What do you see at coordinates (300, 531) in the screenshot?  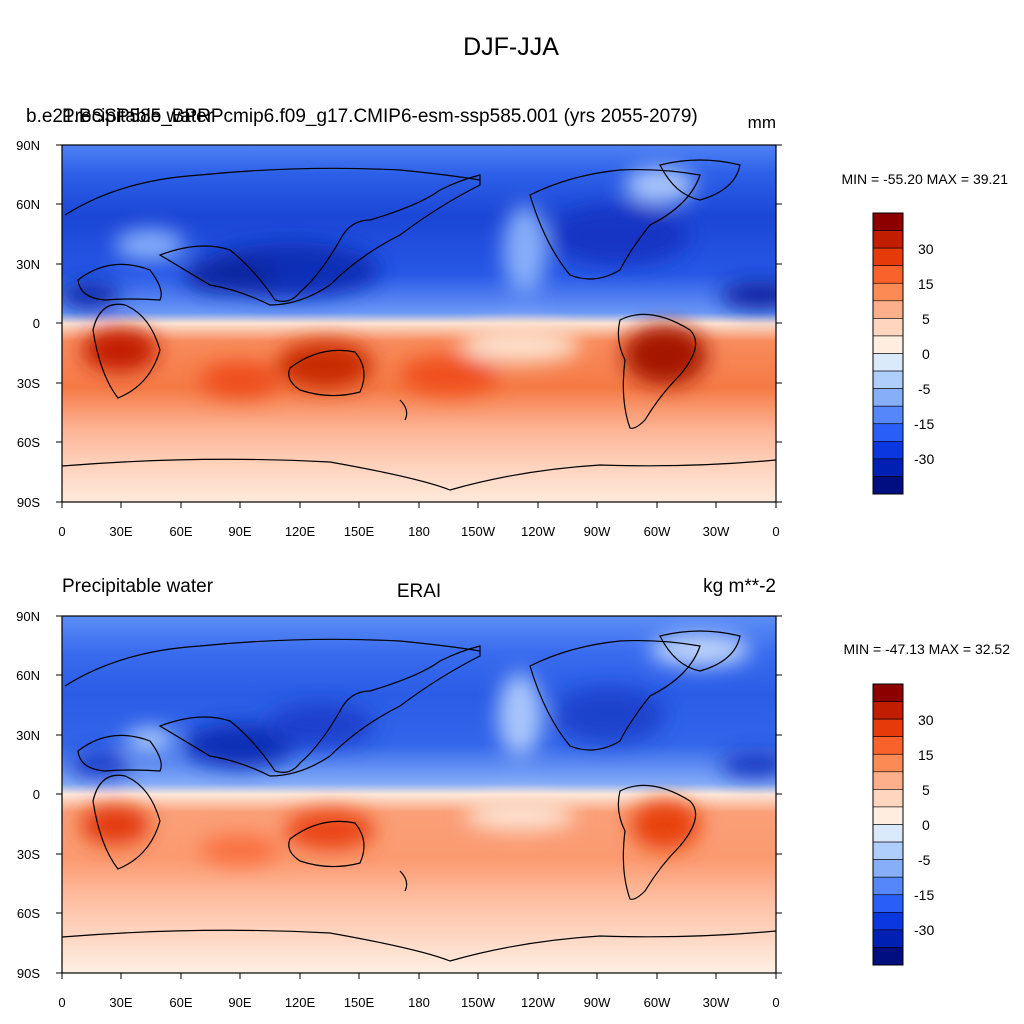 I see `lon-tick-label: 120E` at bounding box center [300, 531].